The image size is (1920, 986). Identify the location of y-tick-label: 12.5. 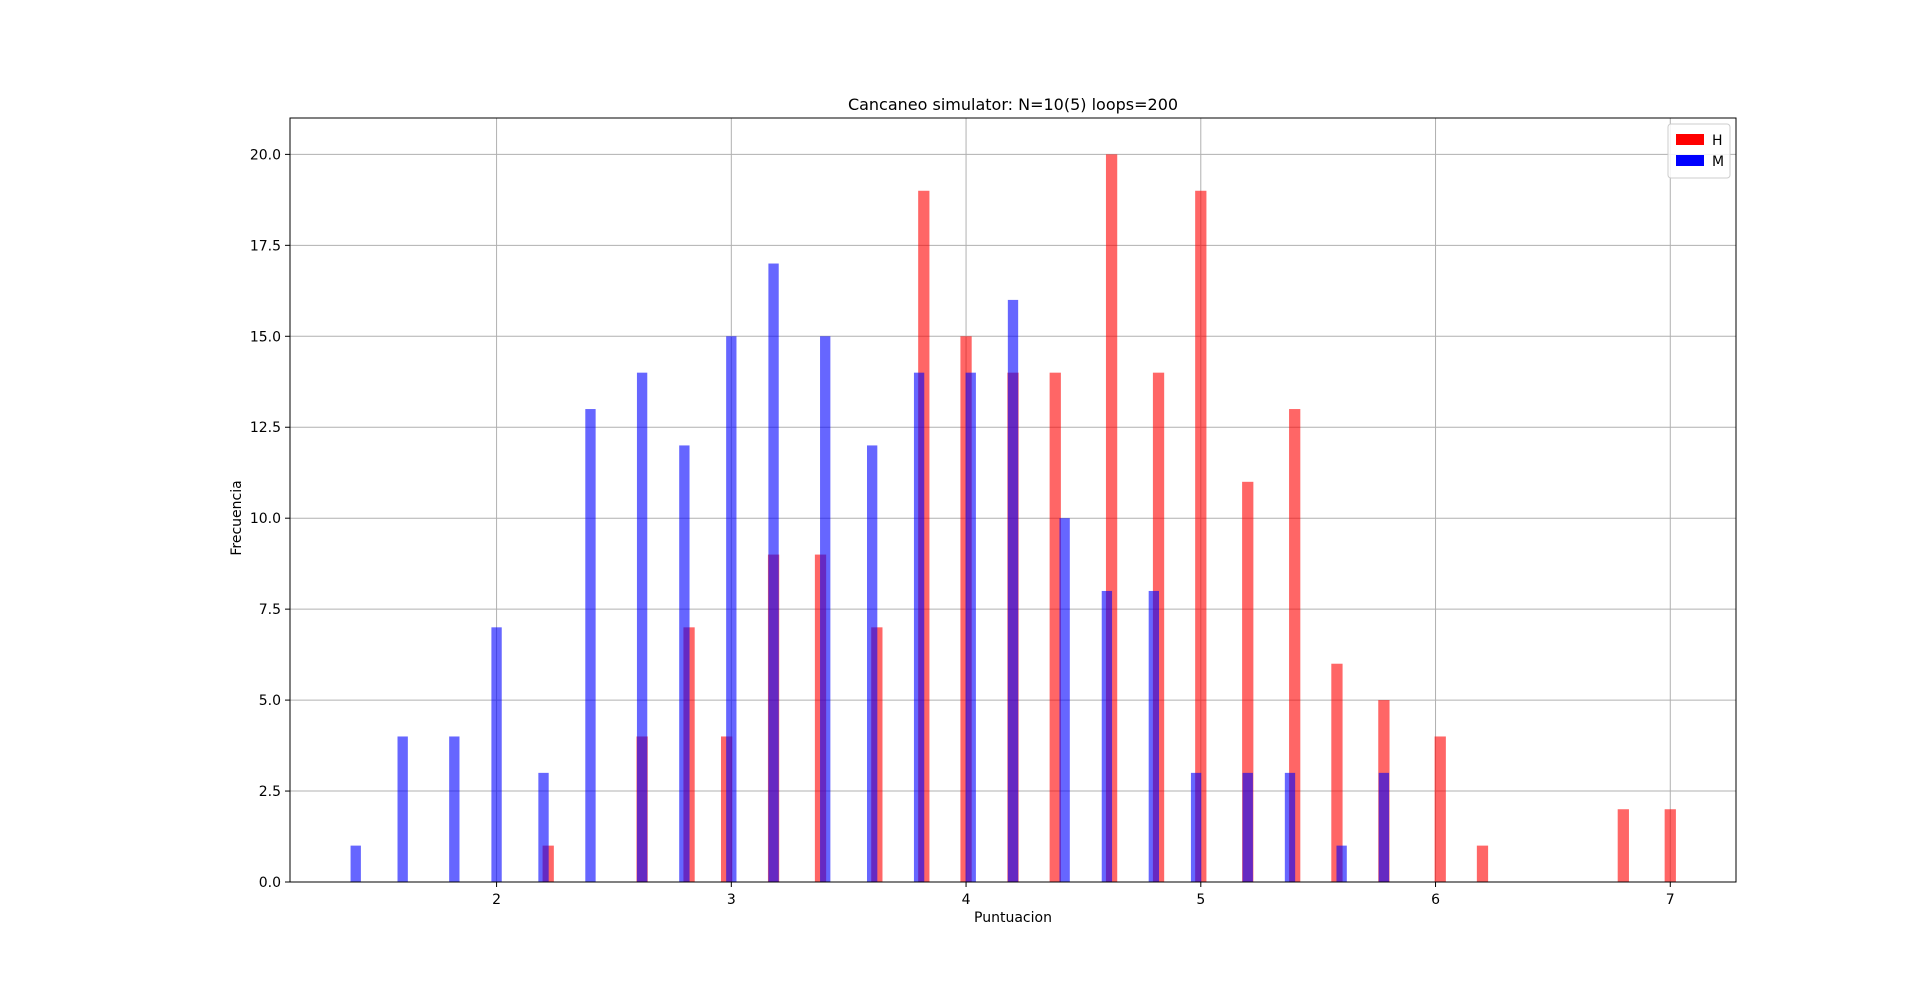
(265, 428).